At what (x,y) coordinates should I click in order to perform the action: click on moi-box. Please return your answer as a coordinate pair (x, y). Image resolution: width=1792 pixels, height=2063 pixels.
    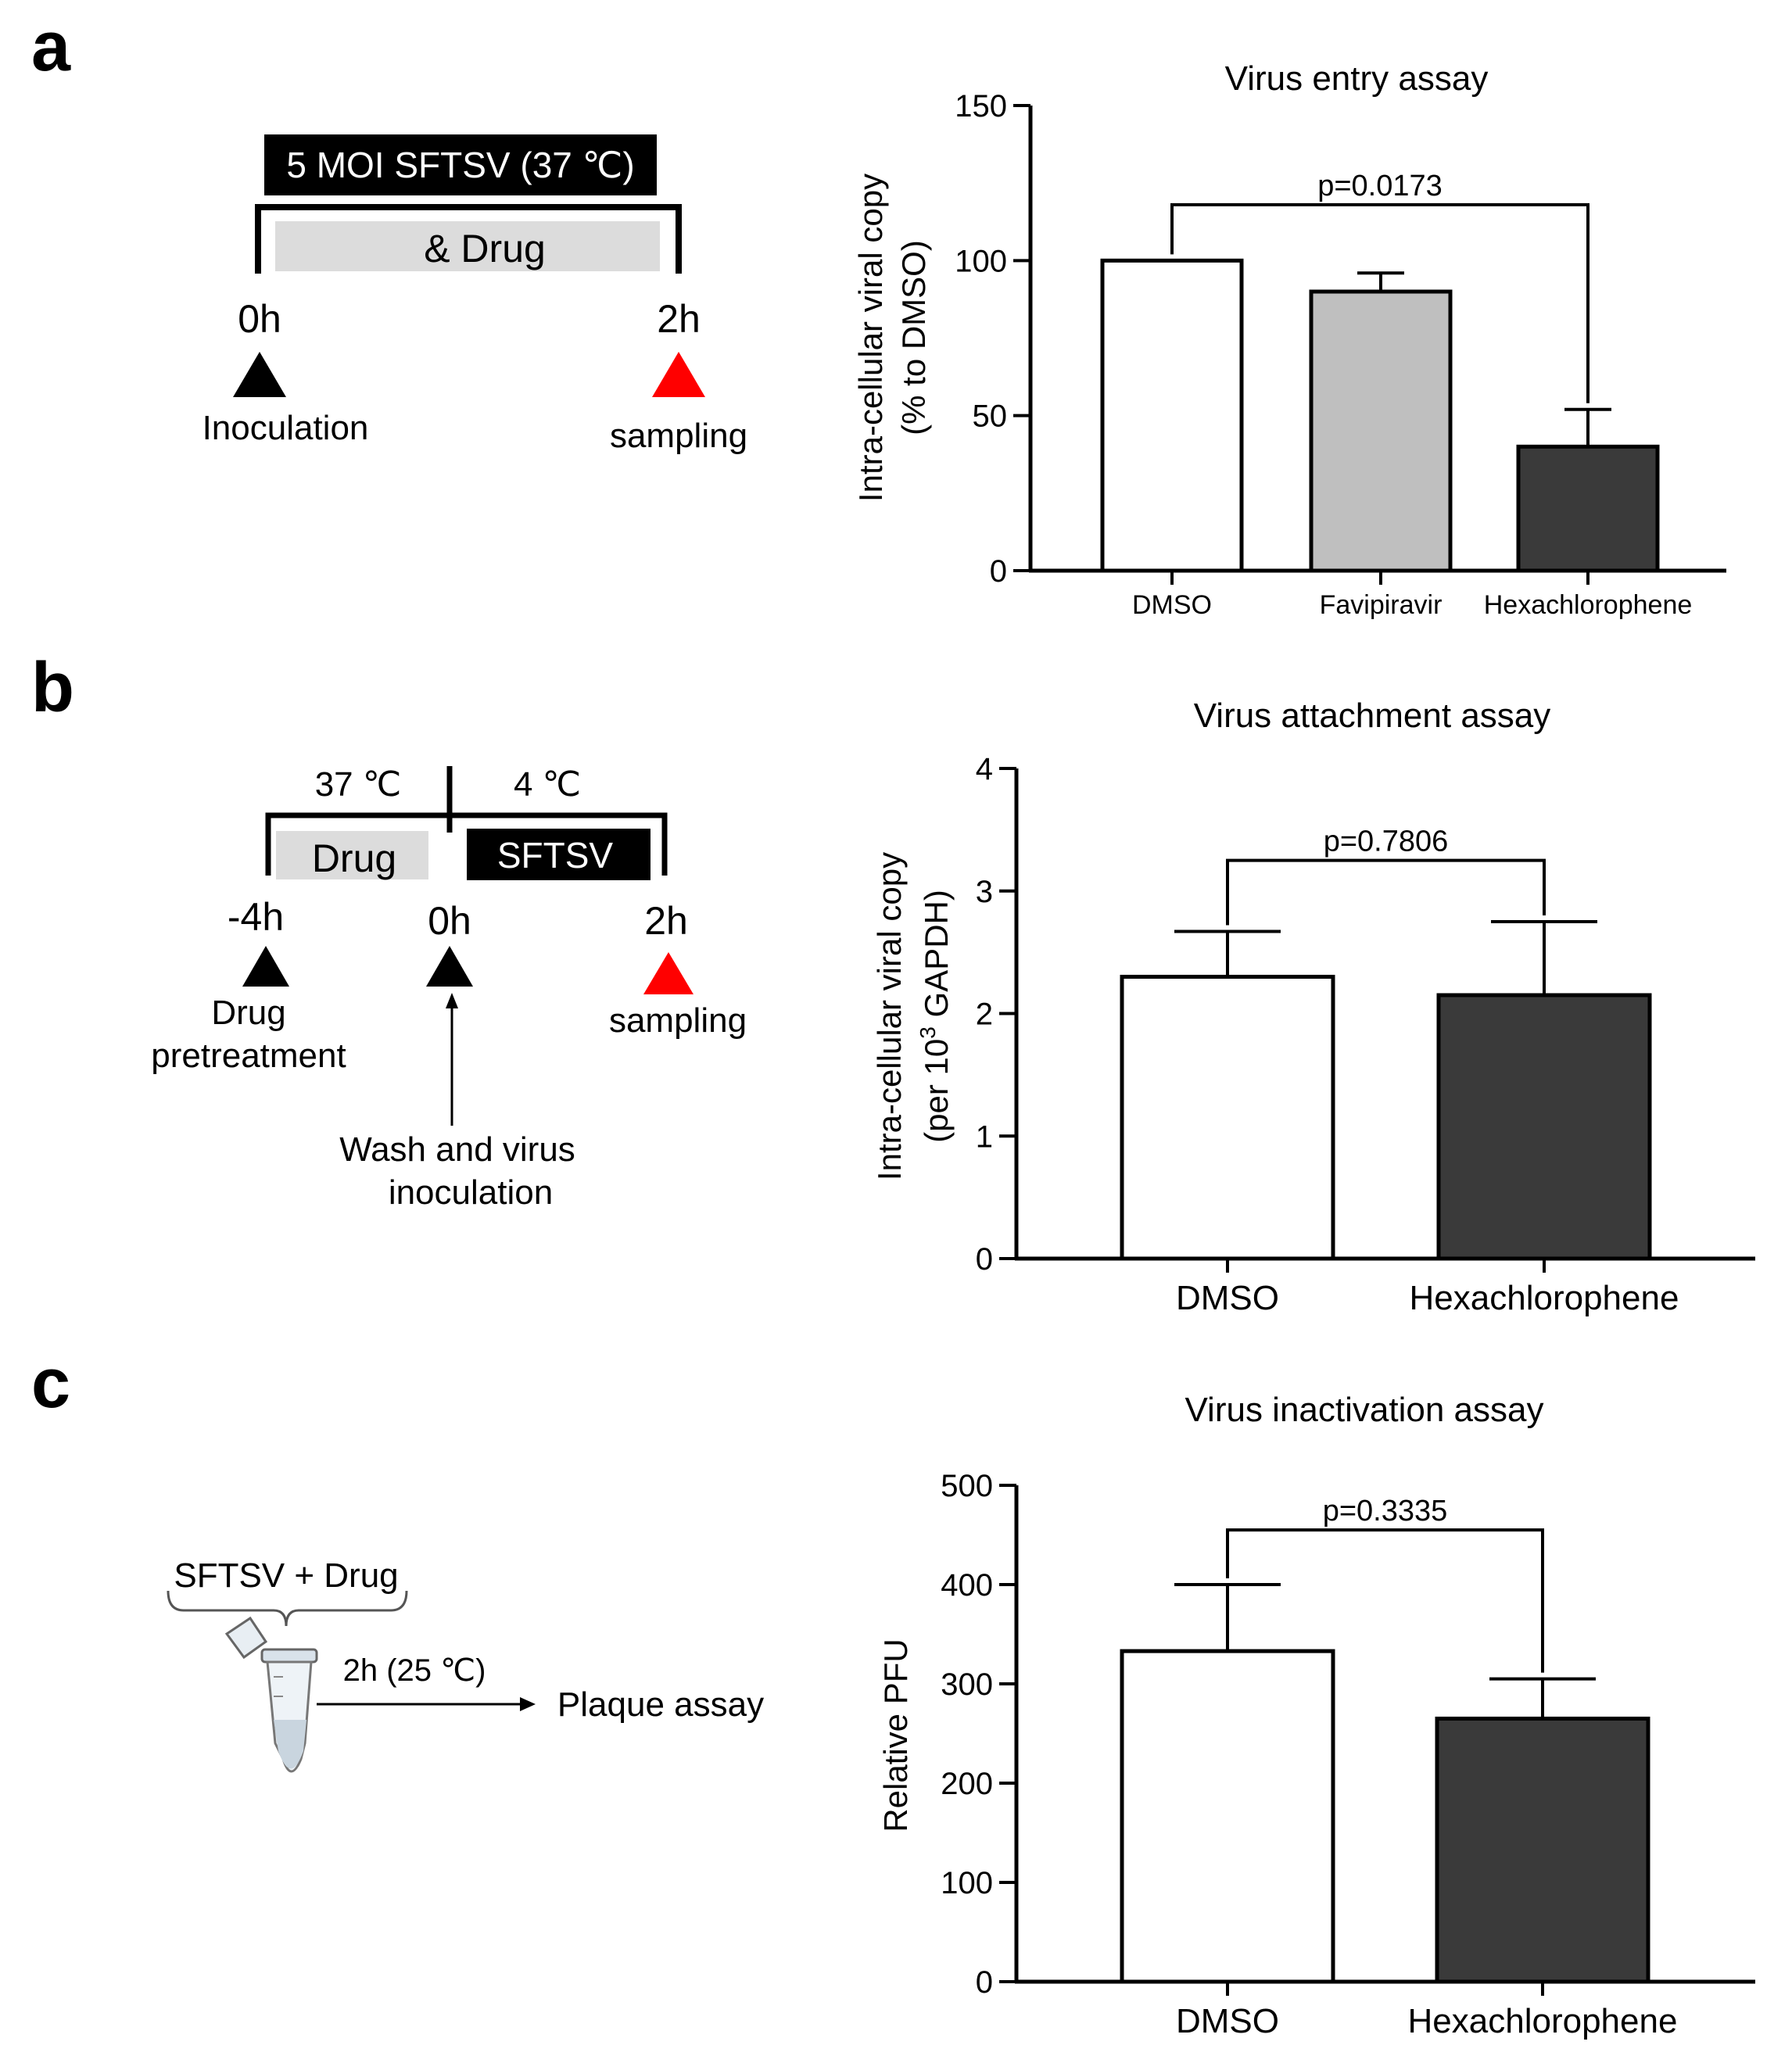
    Looking at the image, I should click on (461, 164).